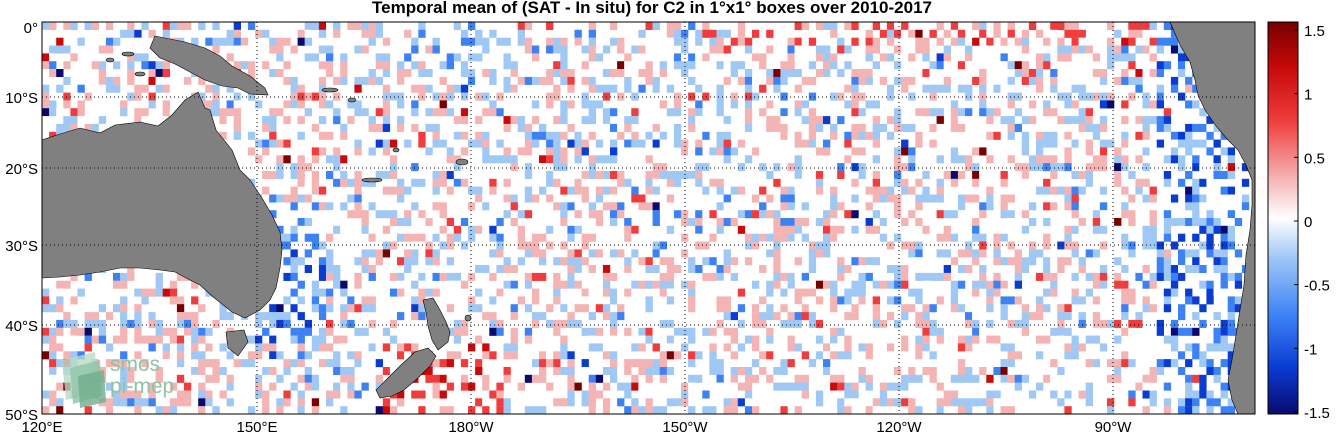 Image resolution: width=1341 pixels, height=436 pixels. I want to click on lat-label-10s: 10°S, so click(21, 98).